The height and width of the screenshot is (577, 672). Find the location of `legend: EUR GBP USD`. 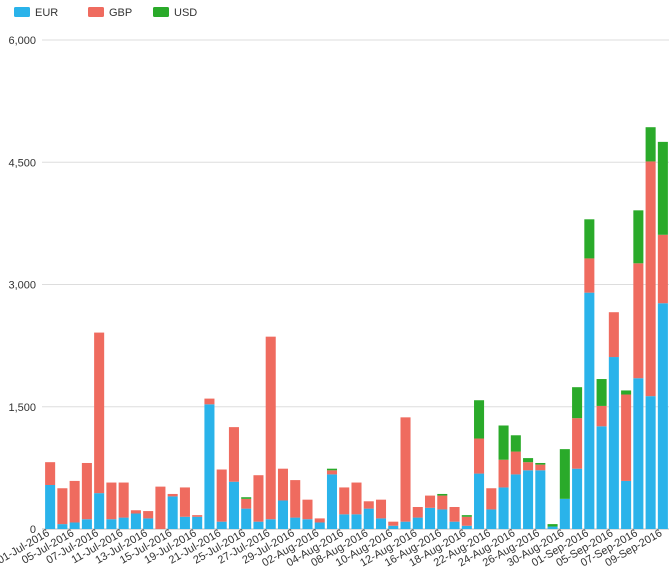

legend: EUR GBP USD is located at coordinates (105, 13).